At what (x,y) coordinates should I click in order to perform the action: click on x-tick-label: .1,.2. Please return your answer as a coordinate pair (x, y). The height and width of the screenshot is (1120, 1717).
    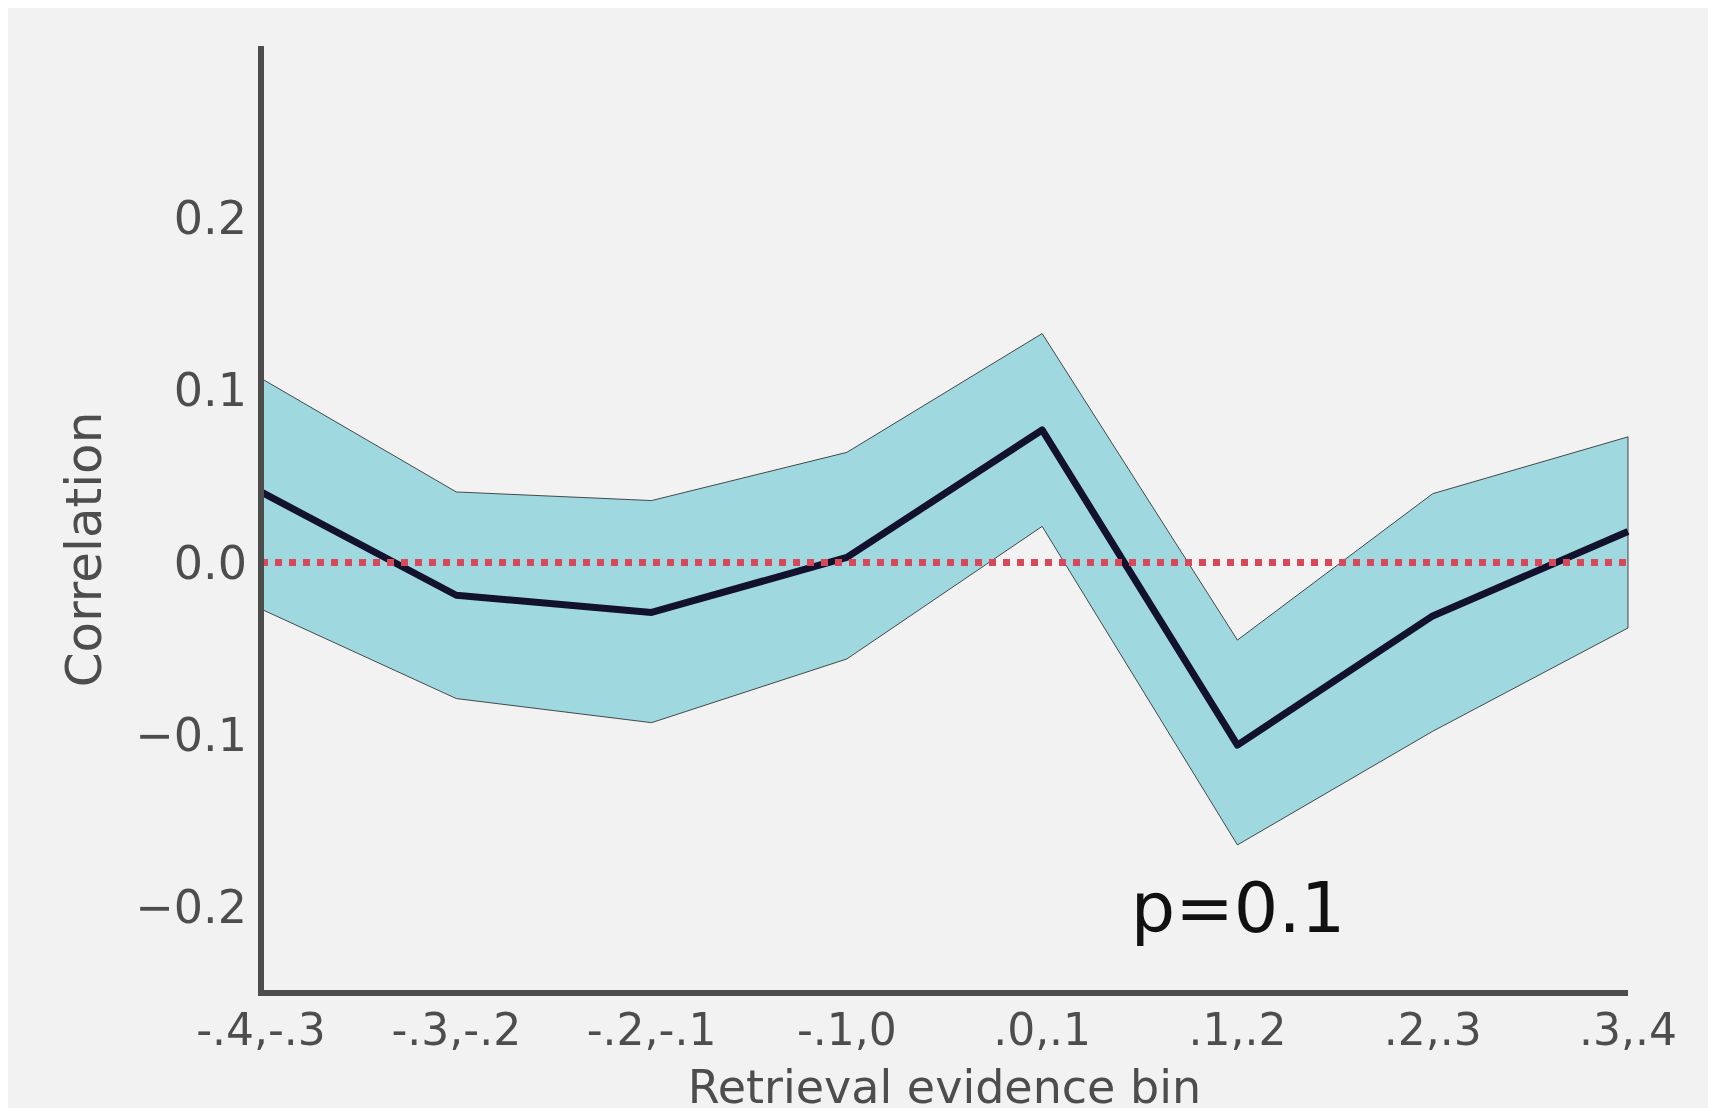
    Looking at the image, I should click on (1237, 1029).